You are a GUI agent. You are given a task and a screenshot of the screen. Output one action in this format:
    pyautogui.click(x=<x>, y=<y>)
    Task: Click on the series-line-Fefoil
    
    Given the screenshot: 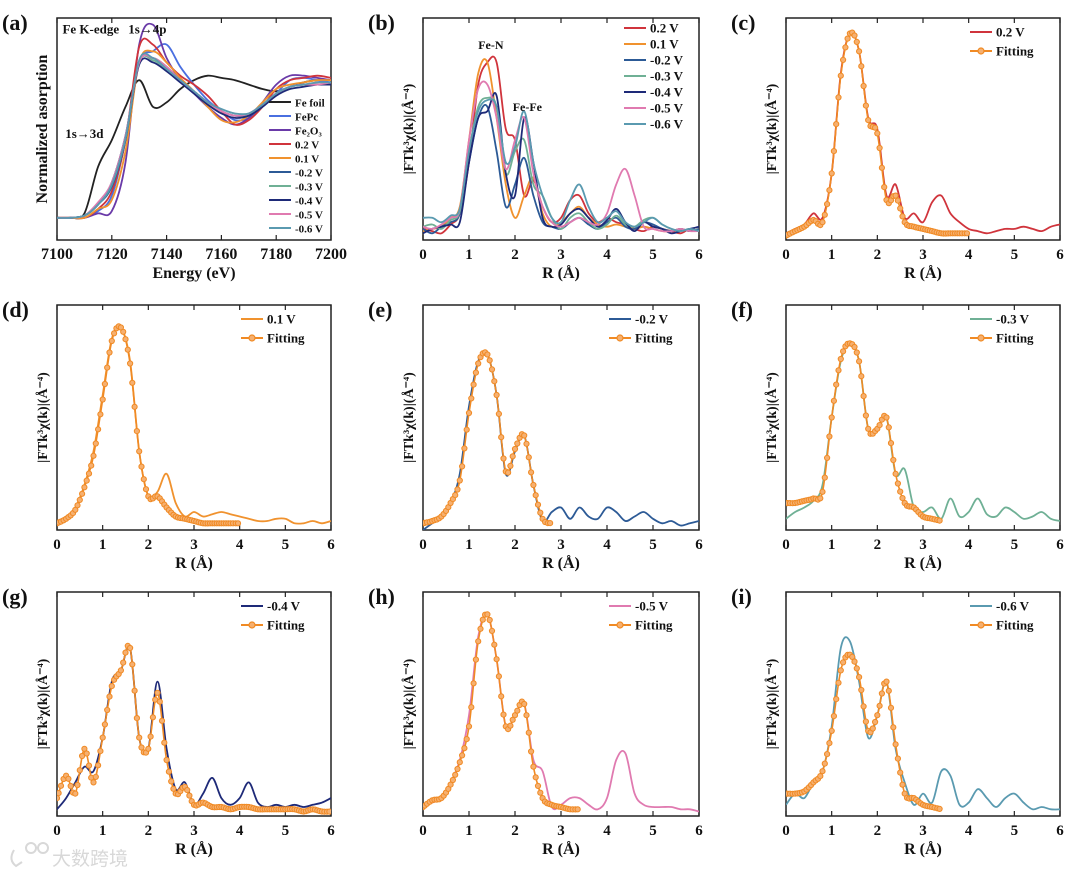 What is the action you would take?
    pyautogui.click(x=194, y=147)
    